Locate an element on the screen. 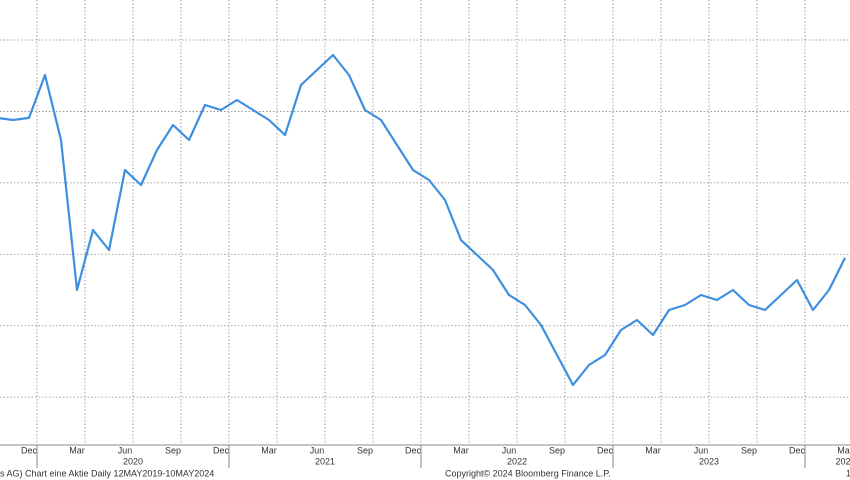 Image resolution: width=850 pixels, height=480 pixels. year-label: 2022 is located at coordinates (517, 461).